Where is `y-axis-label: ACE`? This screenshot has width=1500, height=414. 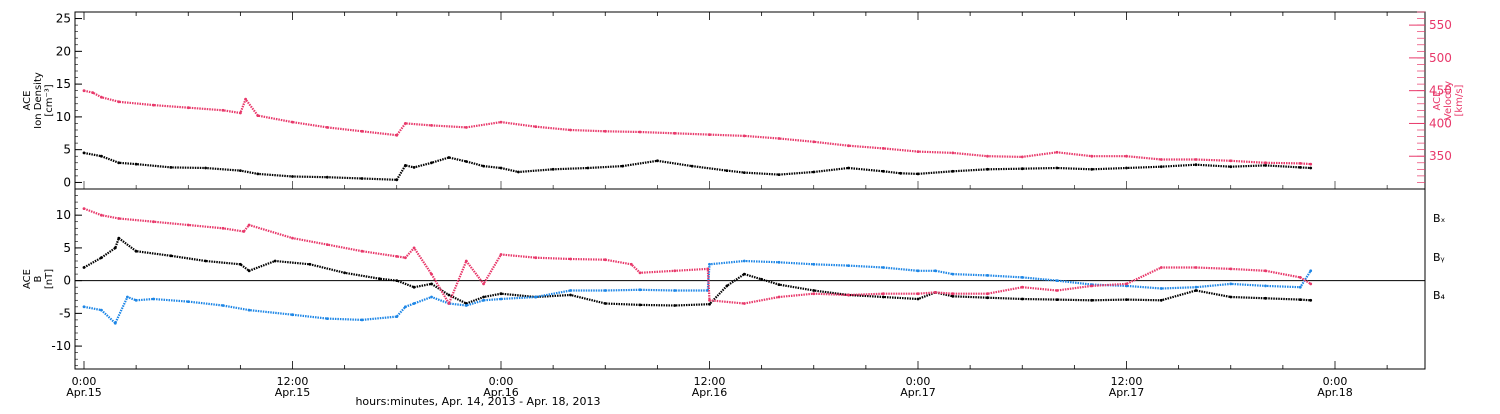
y-axis-label: ACE is located at coordinates (27, 279).